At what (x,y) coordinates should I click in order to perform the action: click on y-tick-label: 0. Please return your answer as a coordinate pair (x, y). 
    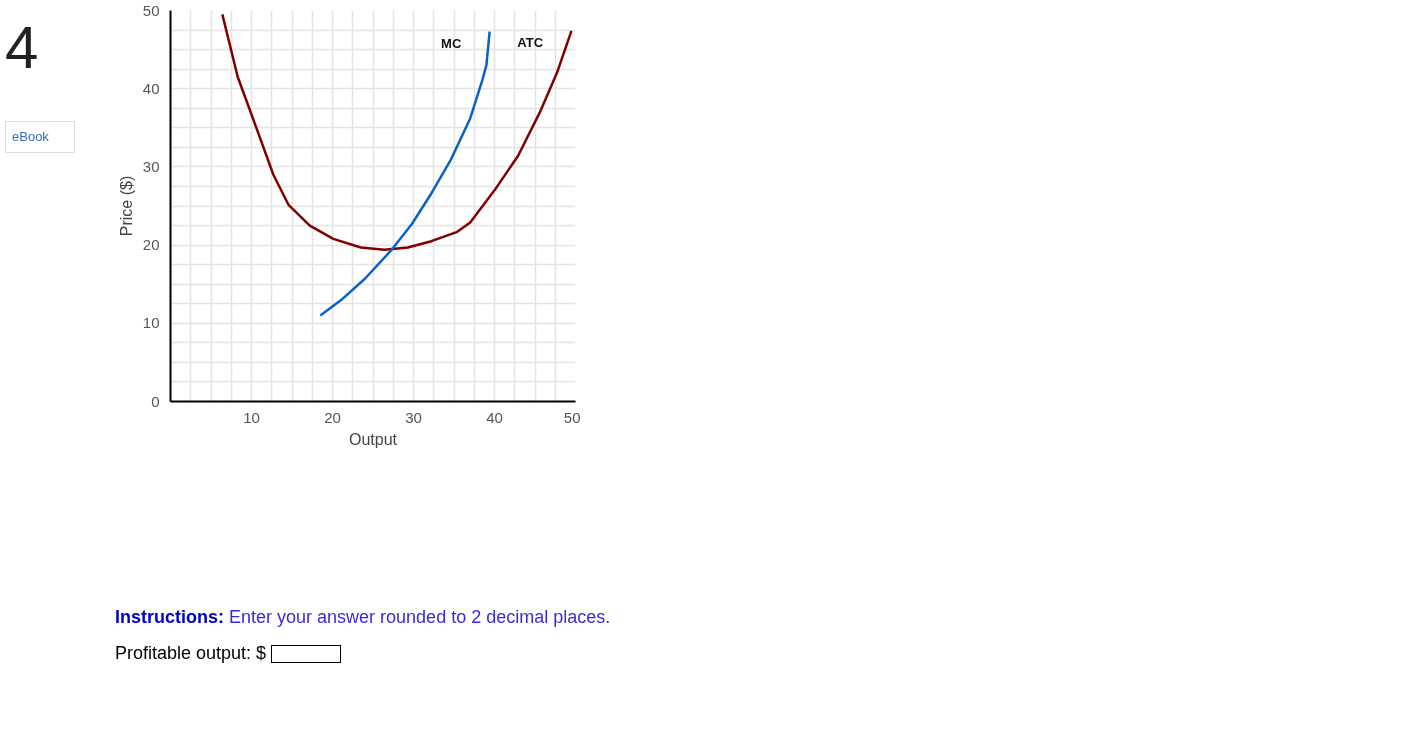
    Looking at the image, I should click on (155, 401).